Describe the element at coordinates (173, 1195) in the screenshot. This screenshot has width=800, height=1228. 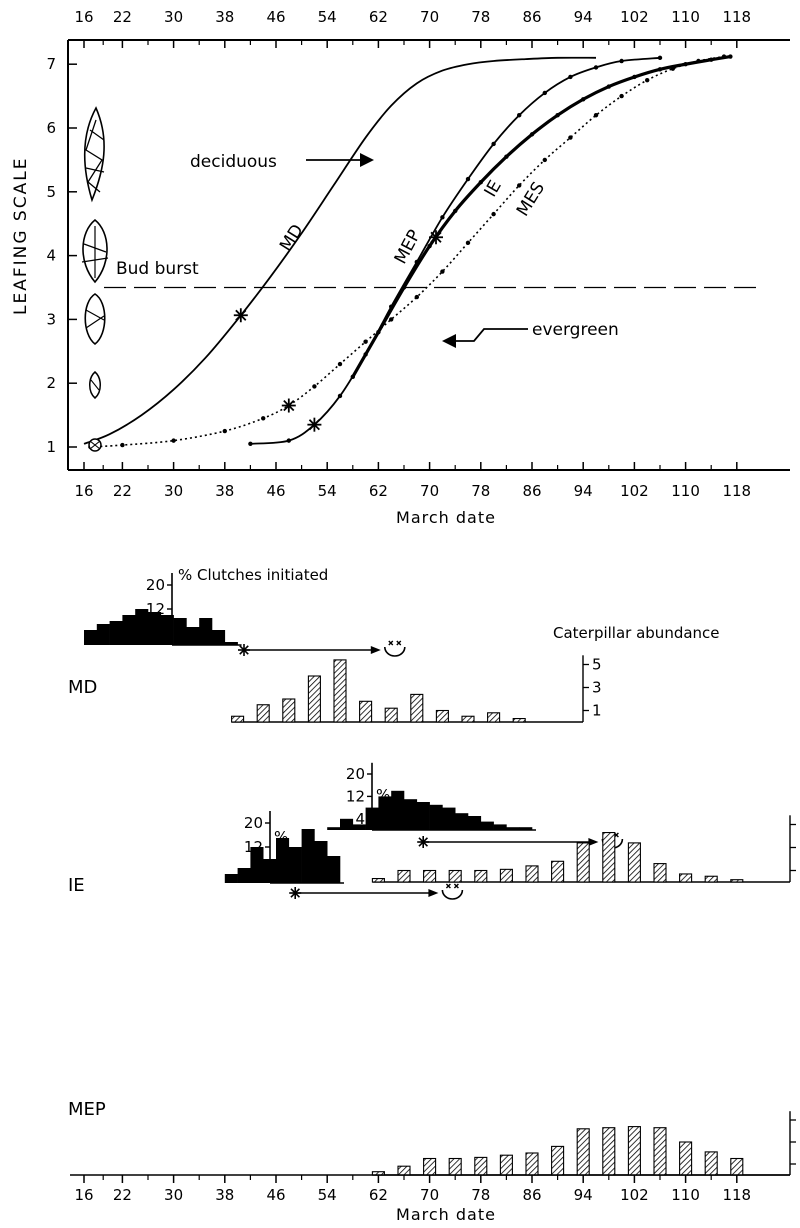
I see `bottom-axis-tick-label: 30` at that location.